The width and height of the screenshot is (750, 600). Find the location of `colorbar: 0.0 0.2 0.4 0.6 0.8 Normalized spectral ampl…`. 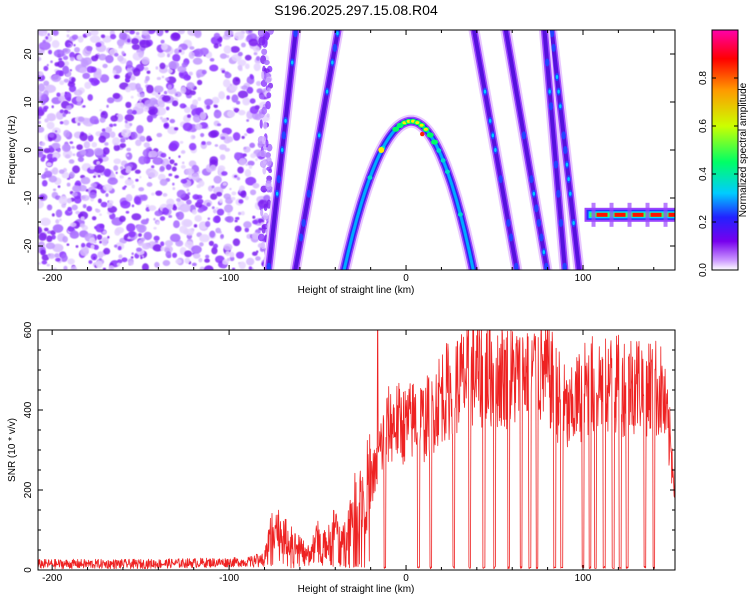

colorbar: 0.0 0.2 0.4 0.6 0.8 Normalized spectral ampl… is located at coordinates (723, 153).